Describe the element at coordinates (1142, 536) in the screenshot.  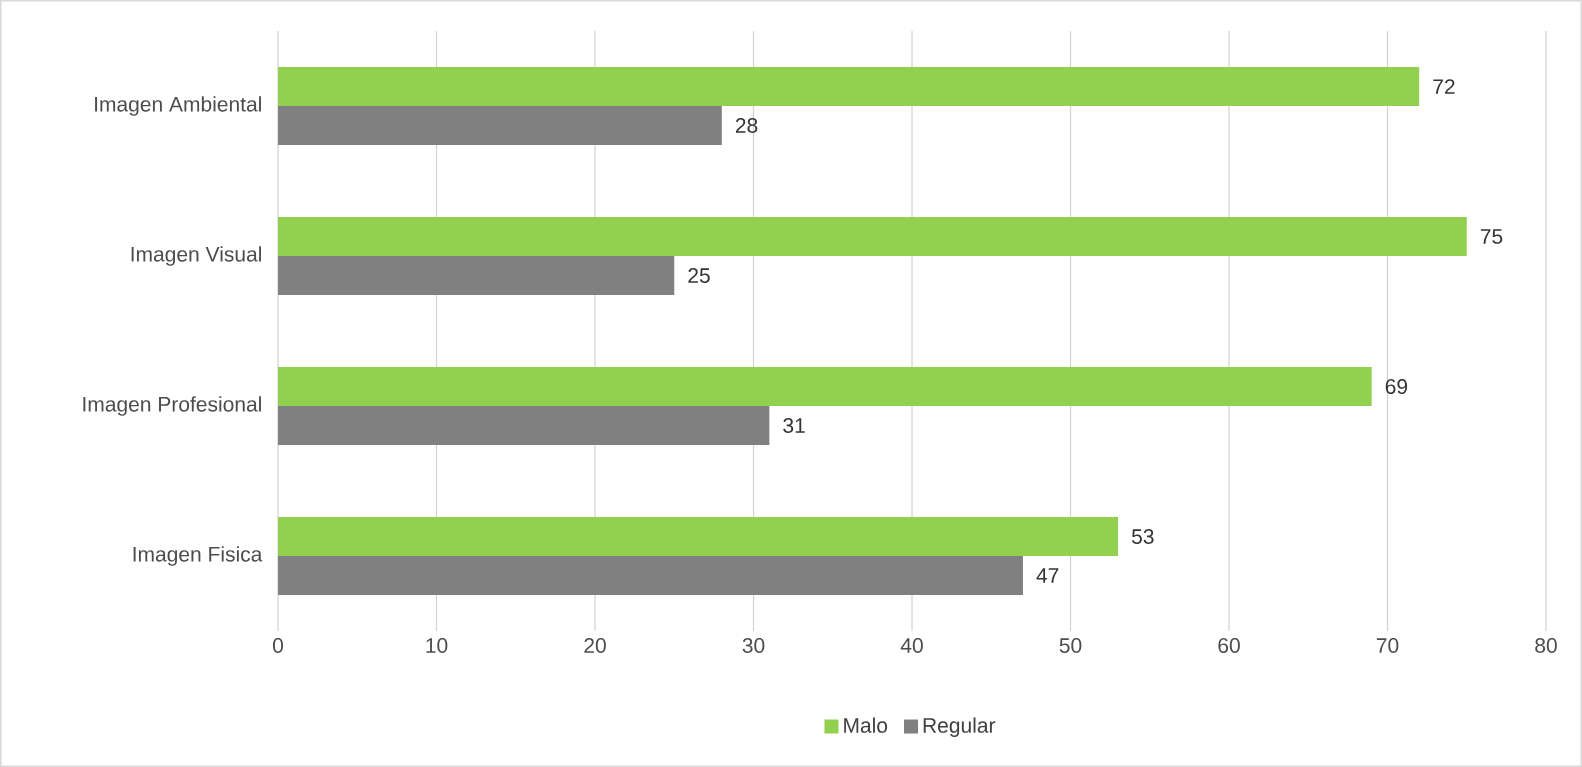
I see `data-label: 53` at that location.